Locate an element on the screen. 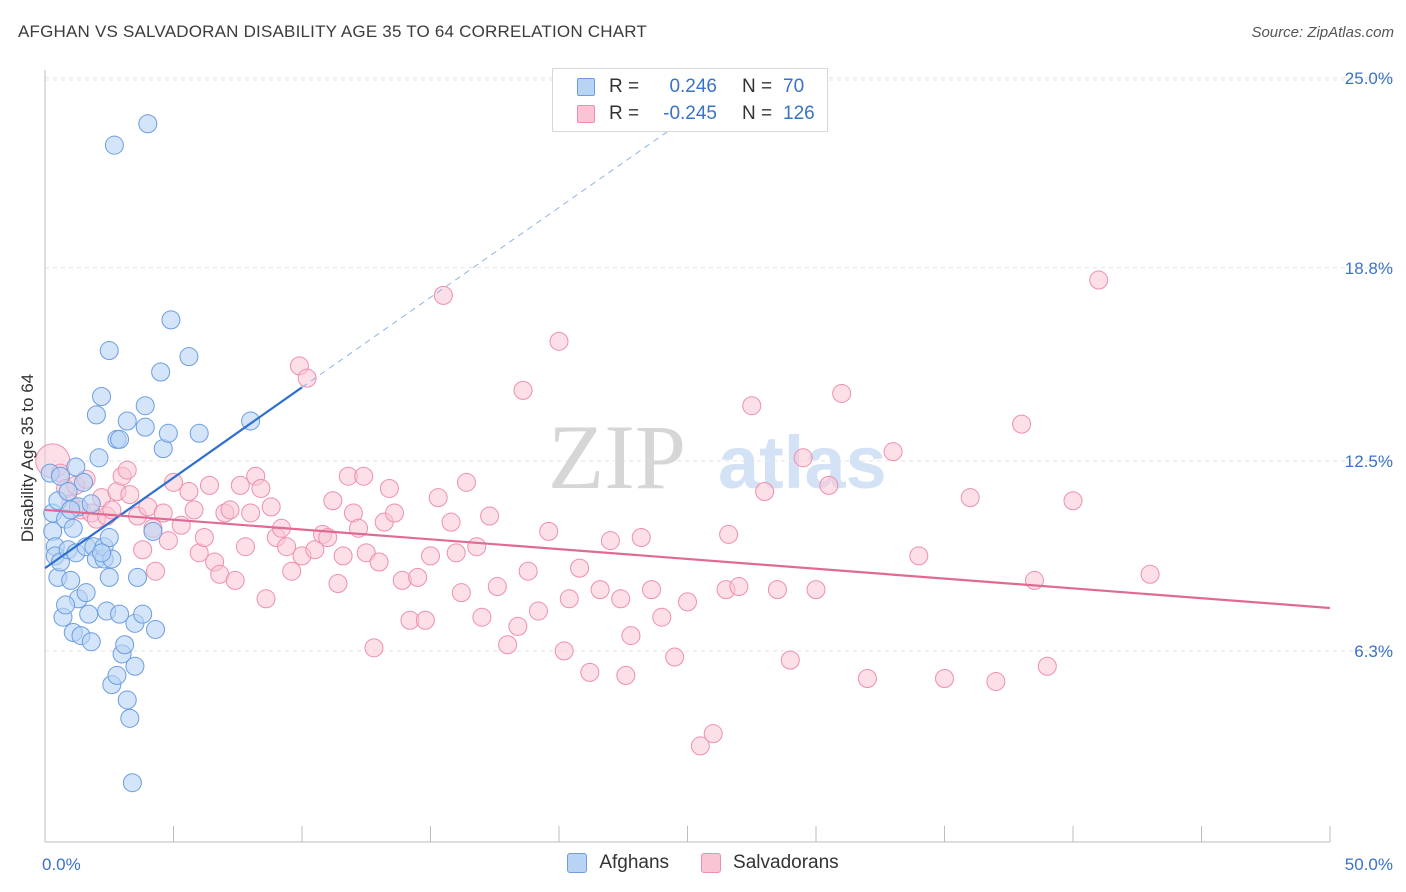 This screenshot has height=892, width=1406. watermark: ZIP atlas is located at coordinates (717, 457).